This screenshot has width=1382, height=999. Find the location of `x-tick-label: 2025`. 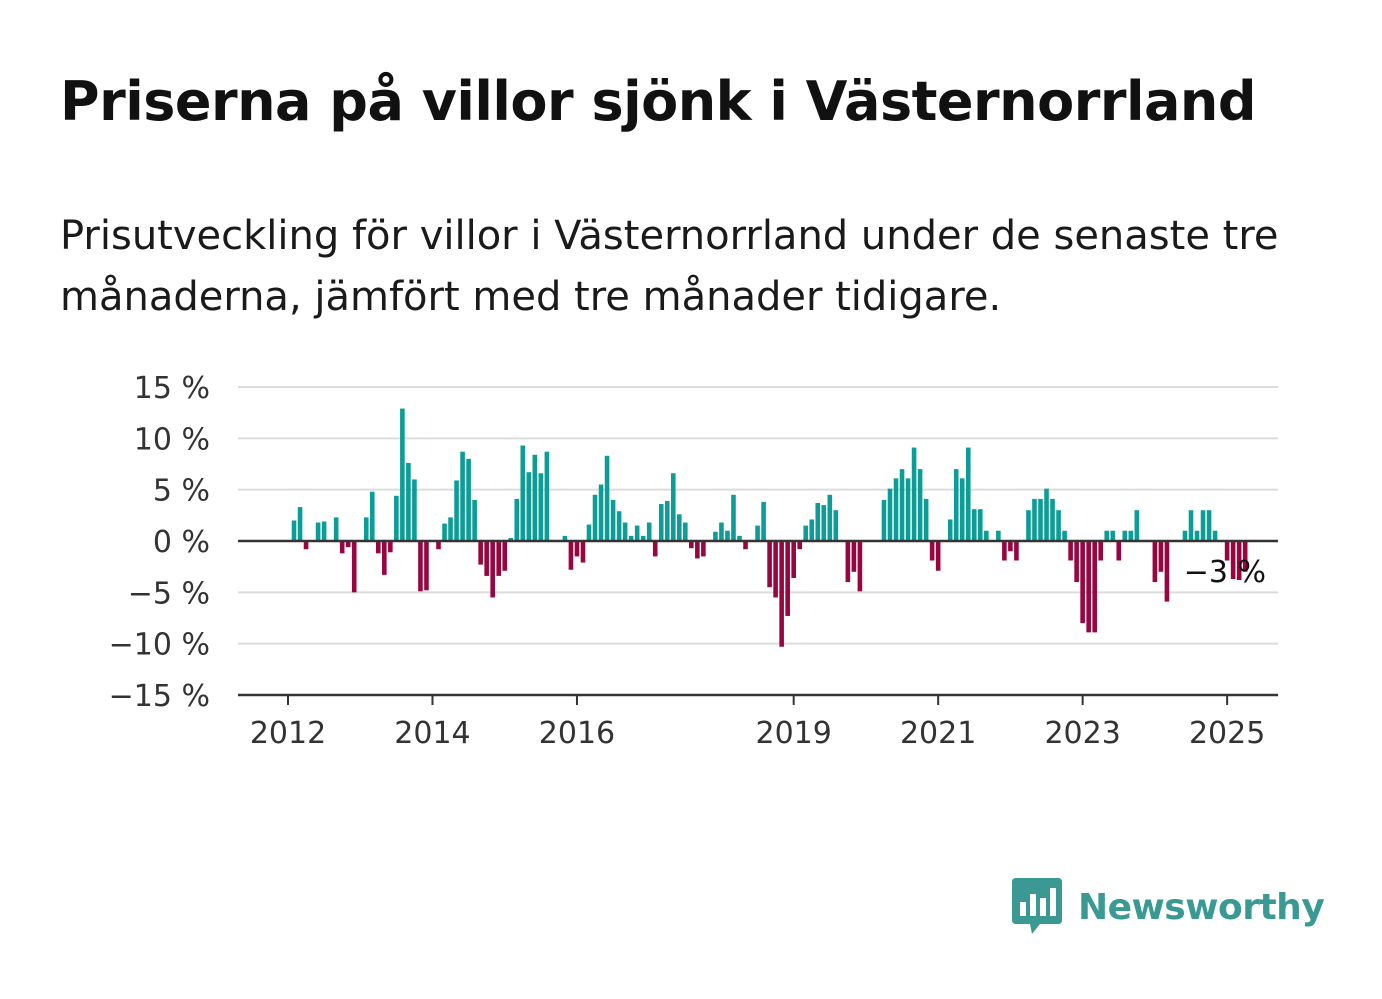

x-tick-label: 2025 is located at coordinates (1227, 733).